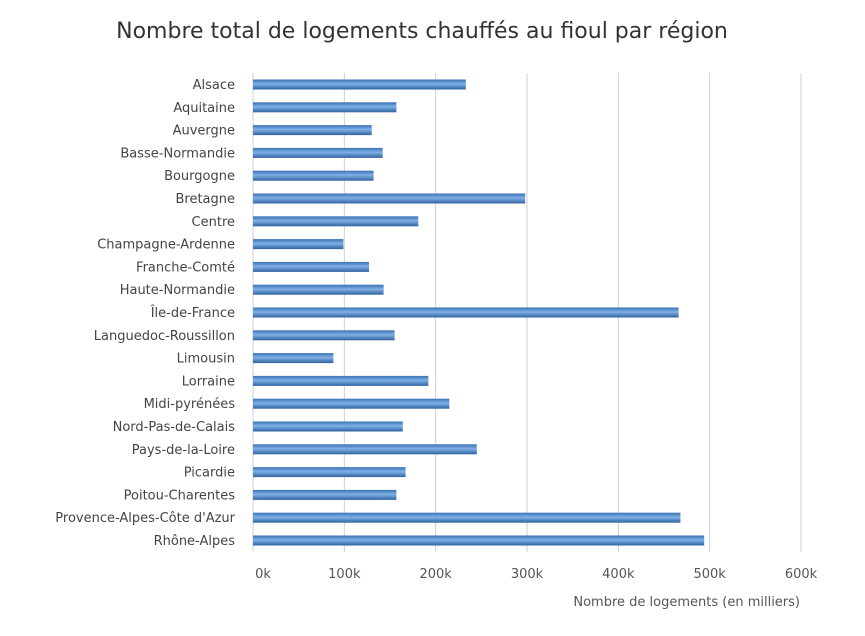 The height and width of the screenshot is (636, 865). Describe the element at coordinates (344, 574) in the screenshot. I see `x-tick-label: 100k` at that location.